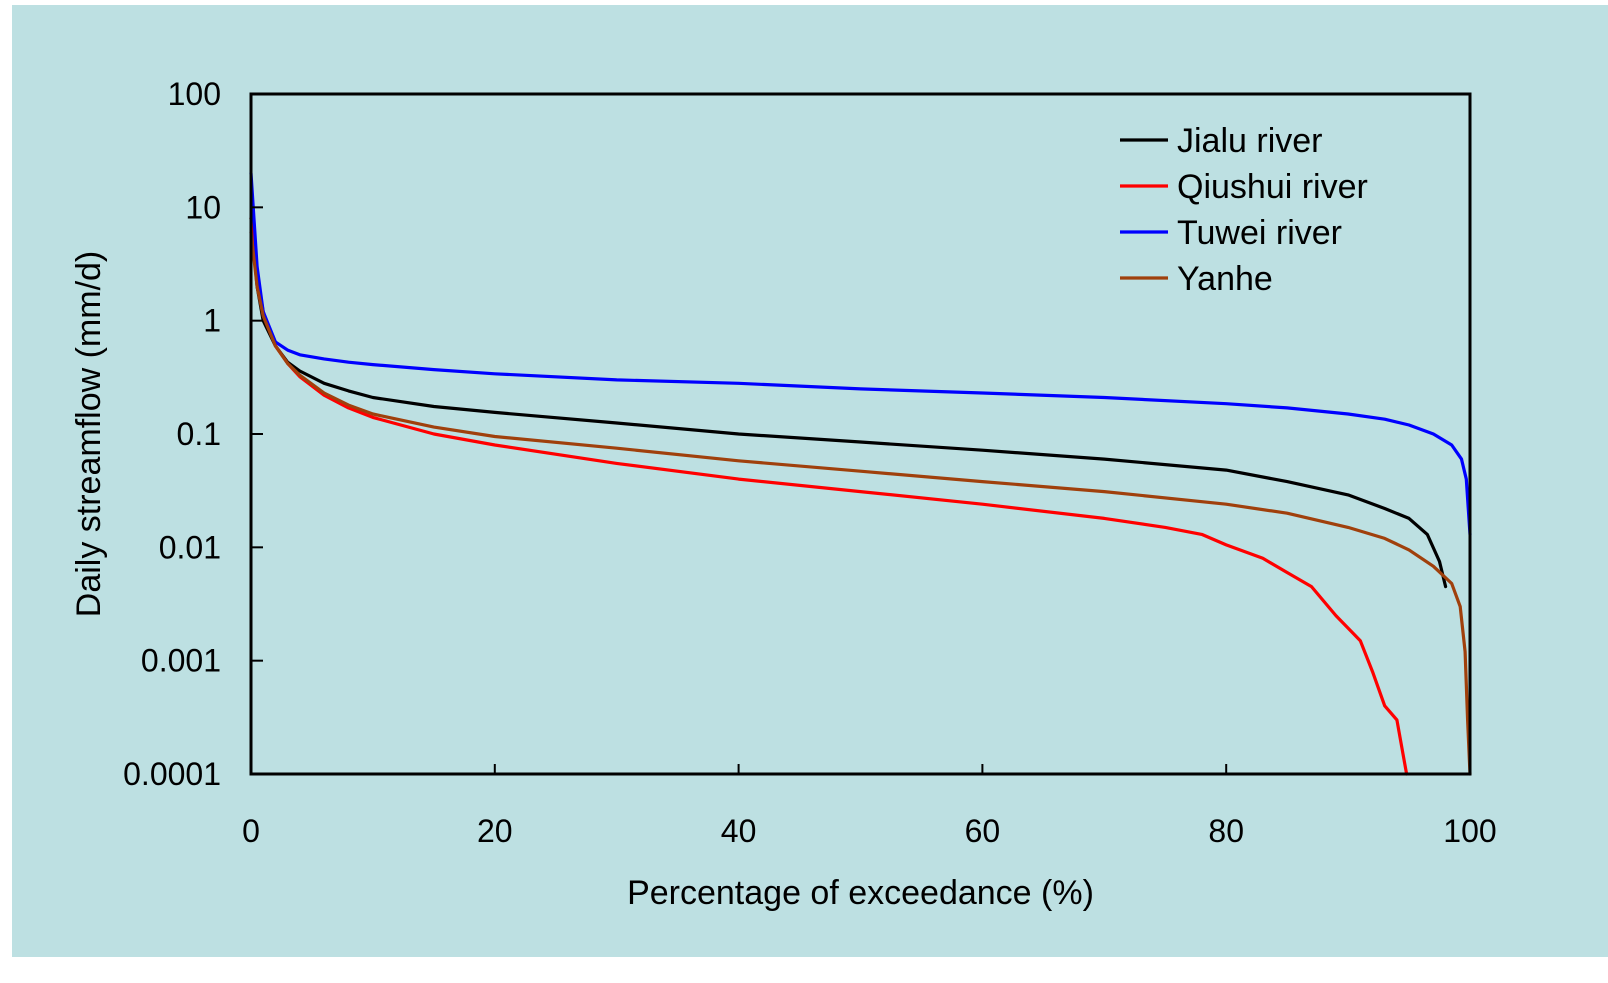 The image size is (1608, 983). I want to click on y-tick-label: 1, so click(212, 321).